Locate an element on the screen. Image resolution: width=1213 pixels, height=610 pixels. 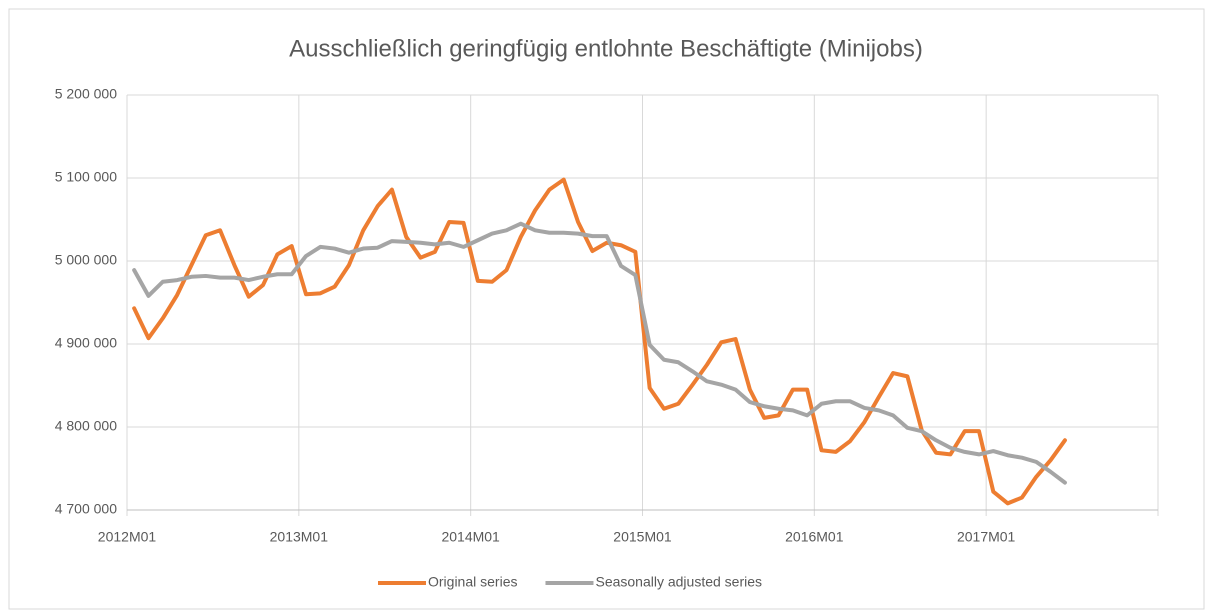
x-tick-label: 2014M01 is located at coordinates (470, 537).